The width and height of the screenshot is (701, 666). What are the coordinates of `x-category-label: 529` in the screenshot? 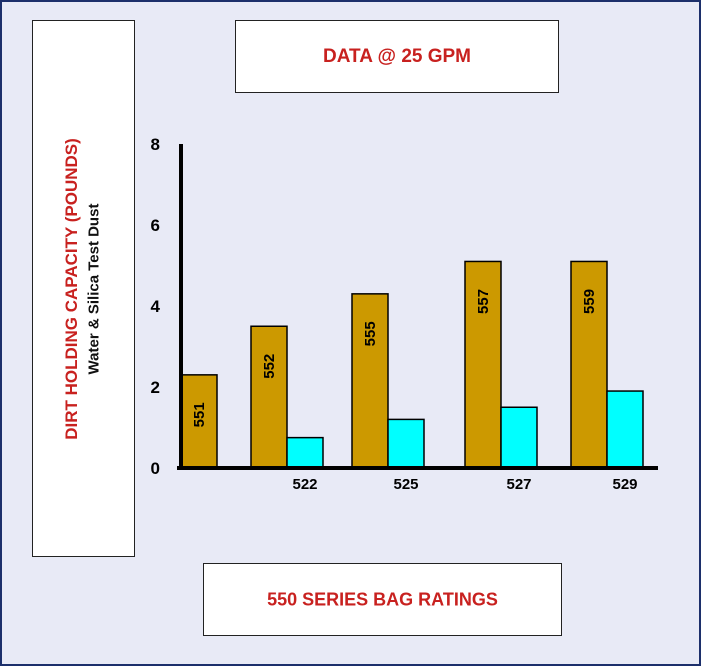 It's located at (624, 484).